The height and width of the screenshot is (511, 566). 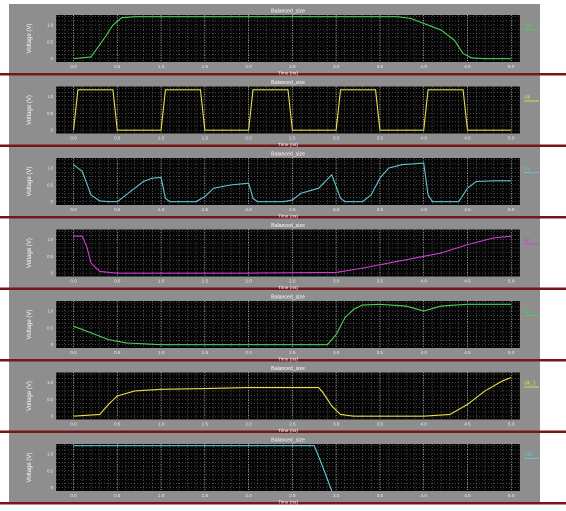 I want to click on series-line-out, so click(x=292, y=38).